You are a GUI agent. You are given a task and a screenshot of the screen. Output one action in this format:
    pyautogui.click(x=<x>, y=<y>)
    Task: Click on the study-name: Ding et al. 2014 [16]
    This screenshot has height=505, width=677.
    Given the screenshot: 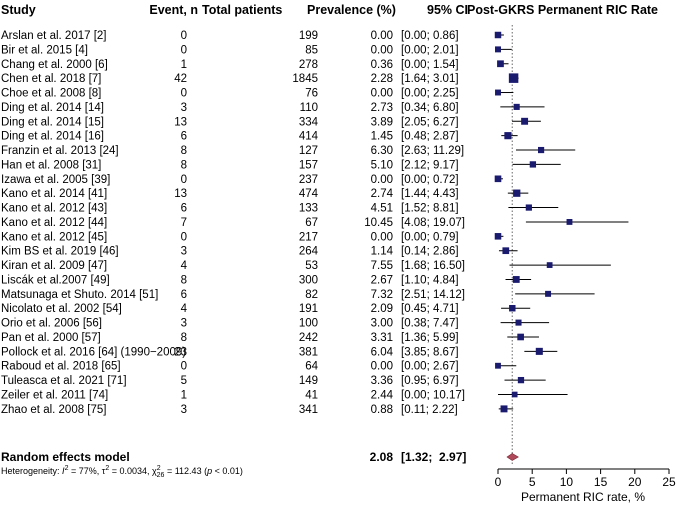 What is the action you would take?
    pyautogui.click(x=52, y=137)
    